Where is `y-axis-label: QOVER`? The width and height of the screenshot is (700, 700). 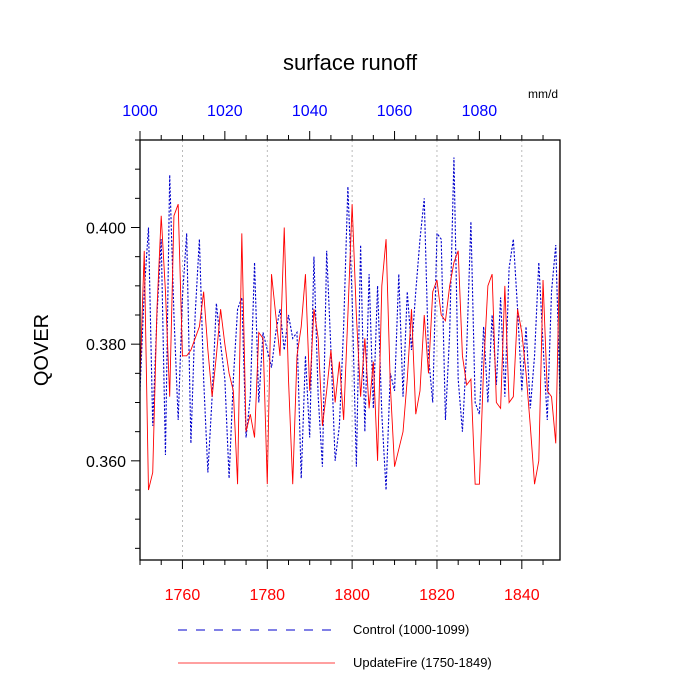 y-axis-label: QOVER is located at coordinates (42, 350).